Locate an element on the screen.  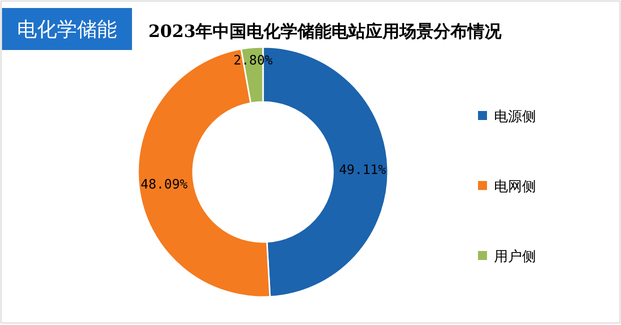
data-label: 48.09% is located at coordinates (164, 185).